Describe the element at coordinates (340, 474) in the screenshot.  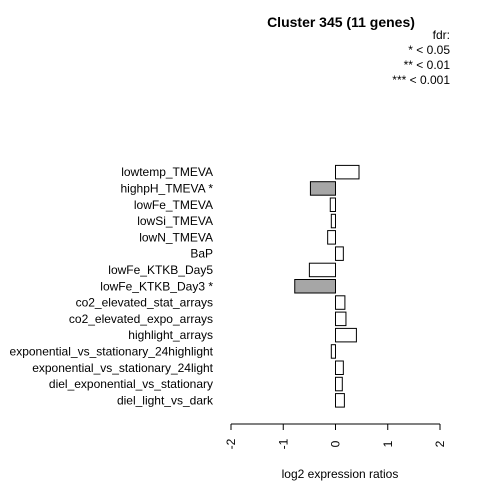
I see `x-axis-label: log2 expression ratios` at that location.